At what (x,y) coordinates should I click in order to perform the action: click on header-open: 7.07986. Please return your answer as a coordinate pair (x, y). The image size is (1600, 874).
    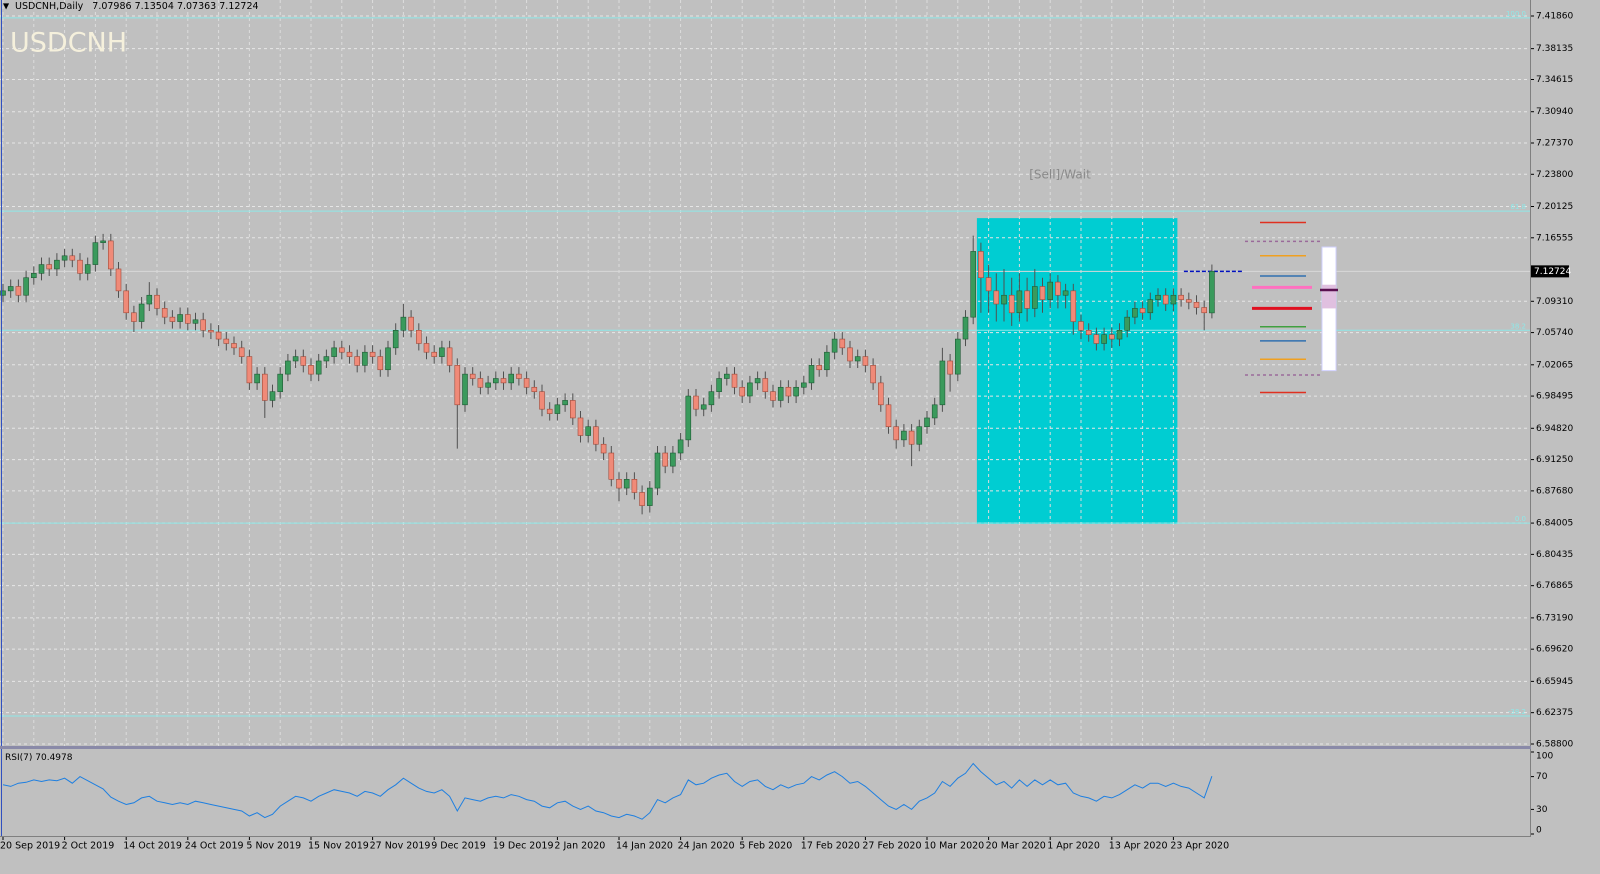
    Looking at the image, I should click on (111, 6).